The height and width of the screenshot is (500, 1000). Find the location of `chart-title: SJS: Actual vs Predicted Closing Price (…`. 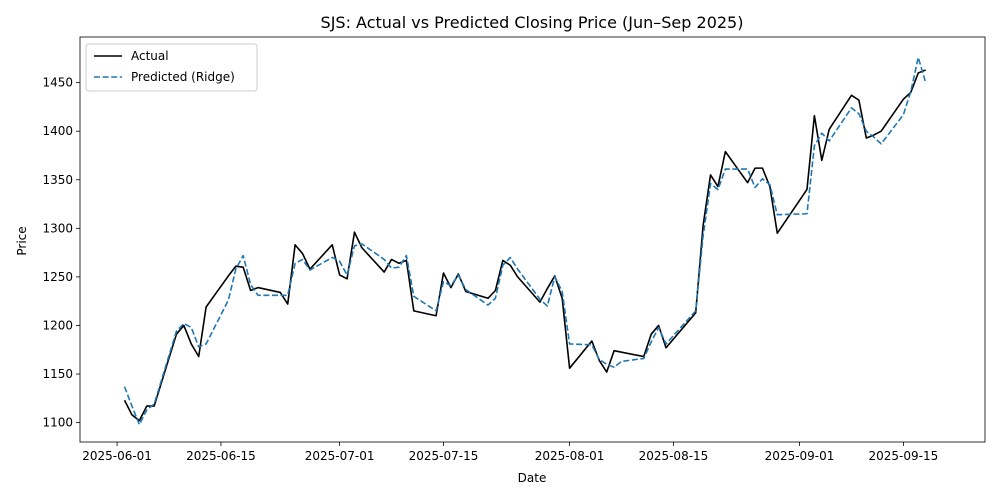

chart-title: SJS: Actual vs Predicted Closing Price (… is located at coordinates (532, 22).